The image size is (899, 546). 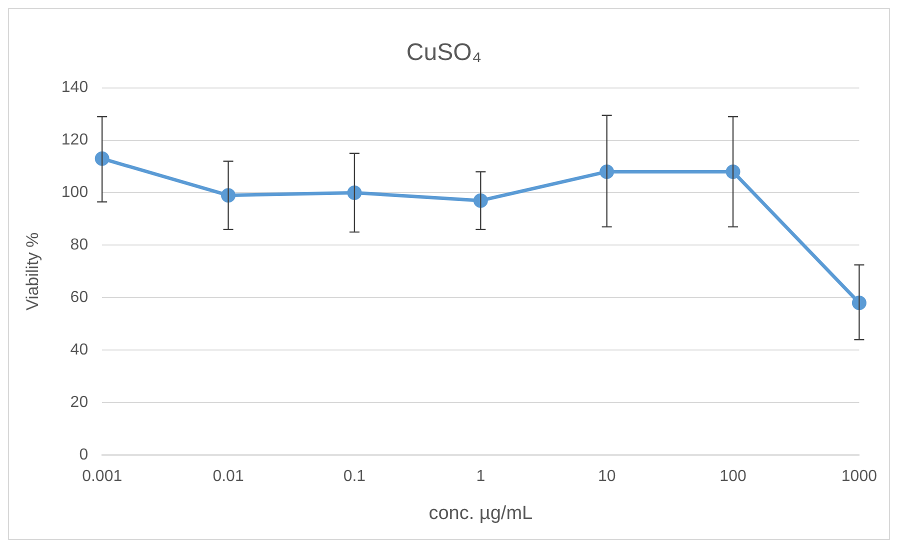 What do you see at coordinates (74, 140) in the screenshot?
I see `y-tick-label: 120` at bounding box center [74, 140].